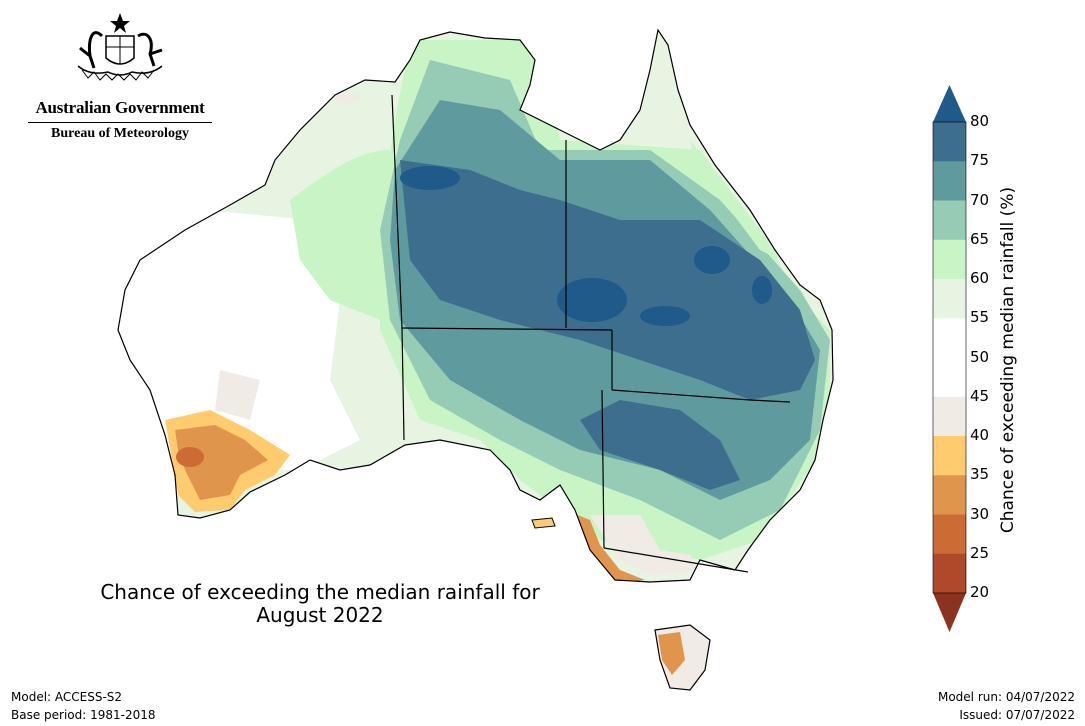  Describe the element at coordinates (320, 615) in the screenshot. I see `map-title-line2: August 2022` at that location.